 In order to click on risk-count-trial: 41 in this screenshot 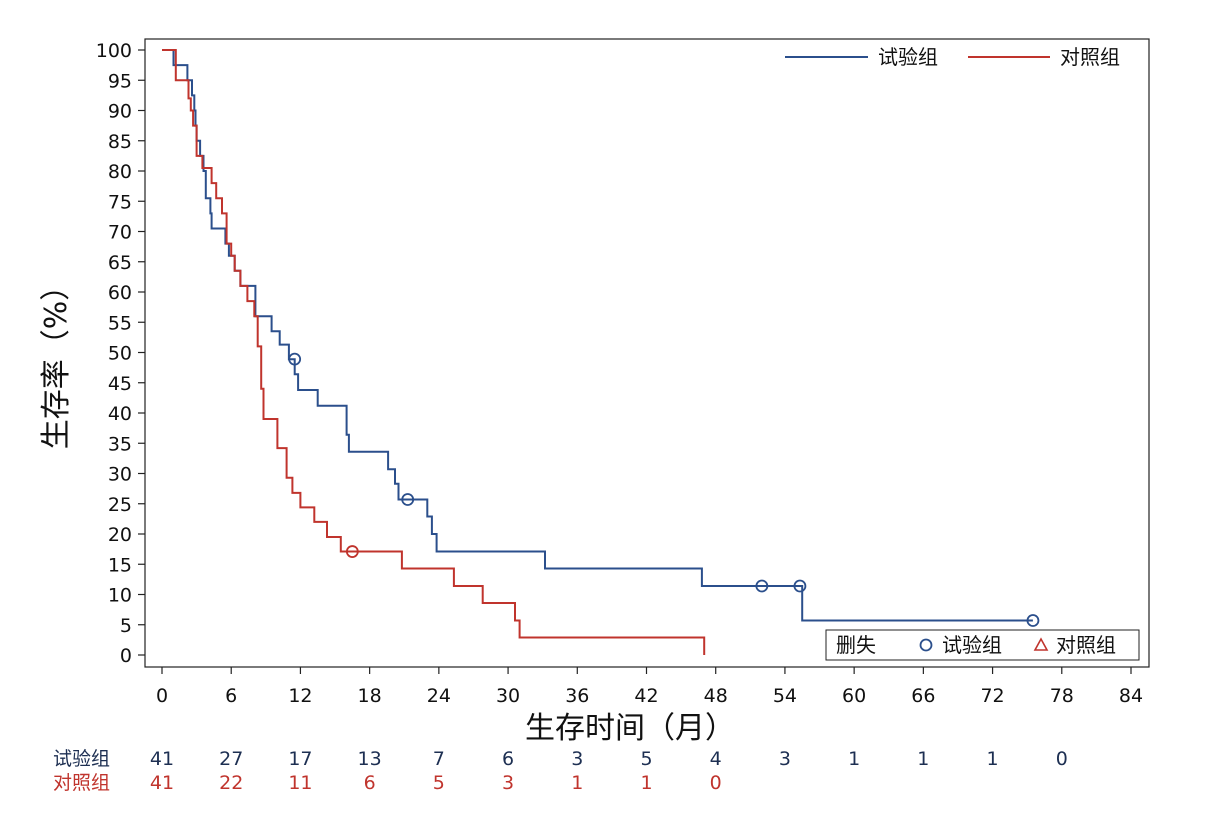, I will do `click(162, 759)`.